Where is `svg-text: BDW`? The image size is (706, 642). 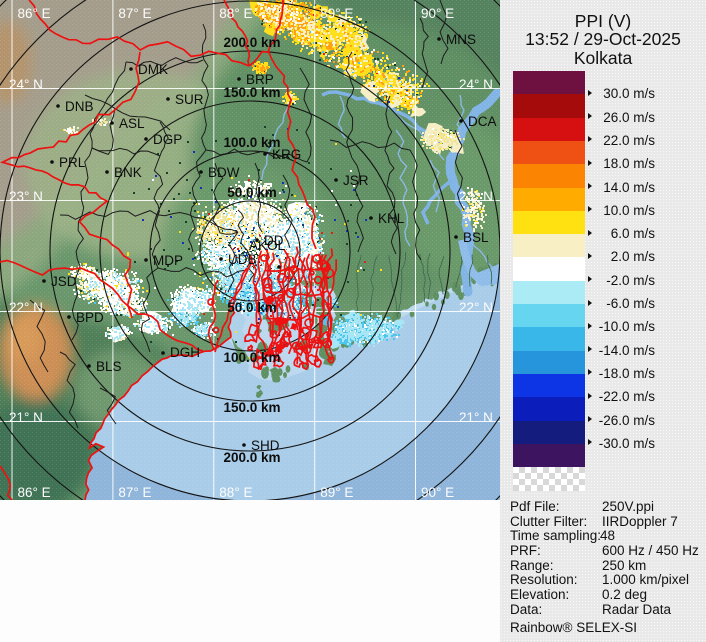
svg-text: BDW is located at coordinates (224, 172).